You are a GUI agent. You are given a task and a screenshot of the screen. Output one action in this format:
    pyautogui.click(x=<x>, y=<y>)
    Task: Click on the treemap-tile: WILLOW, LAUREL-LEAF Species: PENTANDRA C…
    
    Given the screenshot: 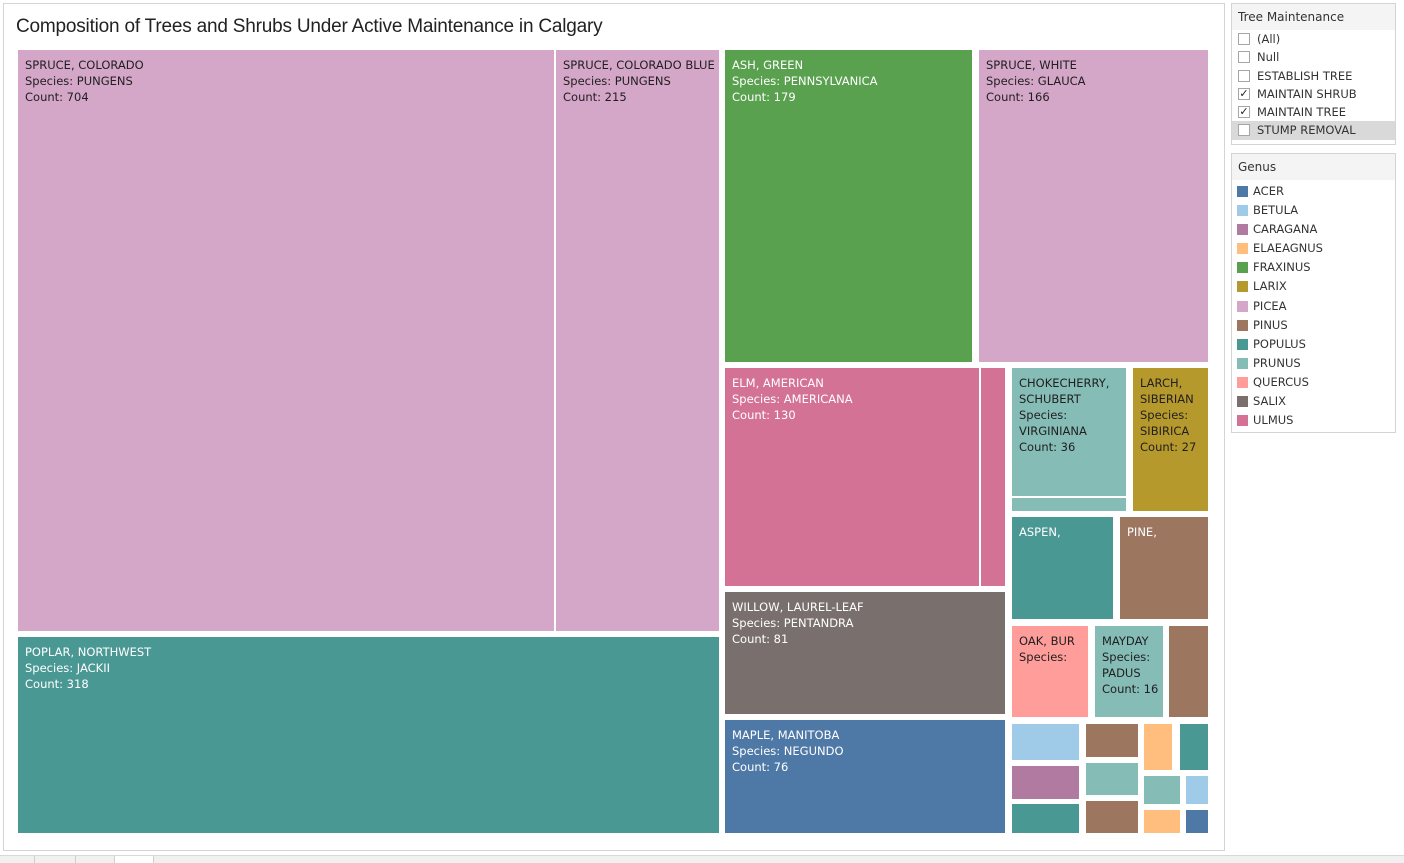 What is the action you would take?
    pyautogui.click(x=865, y=653)
    